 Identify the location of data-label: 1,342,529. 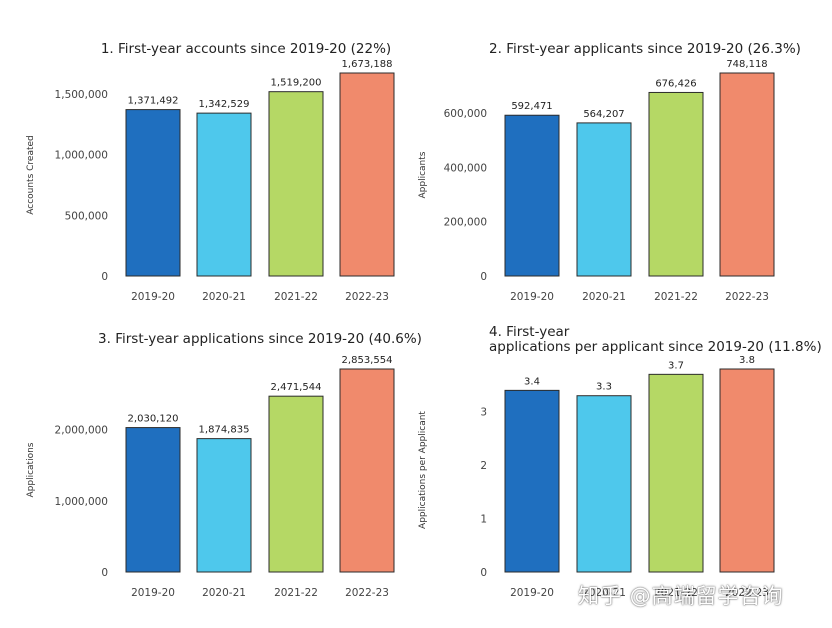
(224, 104).